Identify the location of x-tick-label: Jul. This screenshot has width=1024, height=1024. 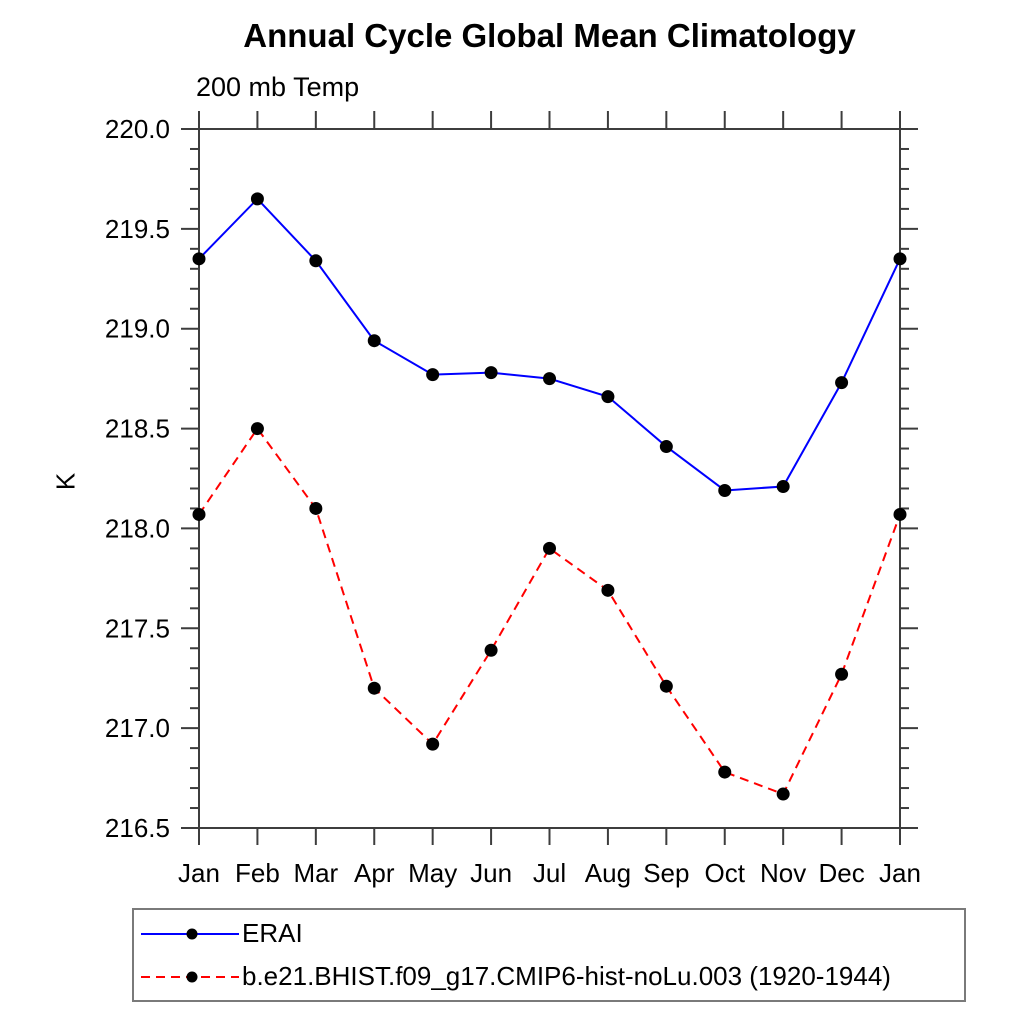
(549, 873).